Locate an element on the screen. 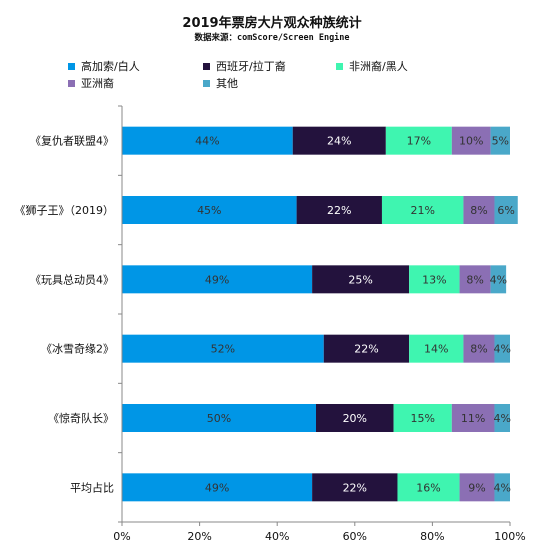 This screenshot has height=556, width=544. data-label: 9% is located at coordinates (476, 487).